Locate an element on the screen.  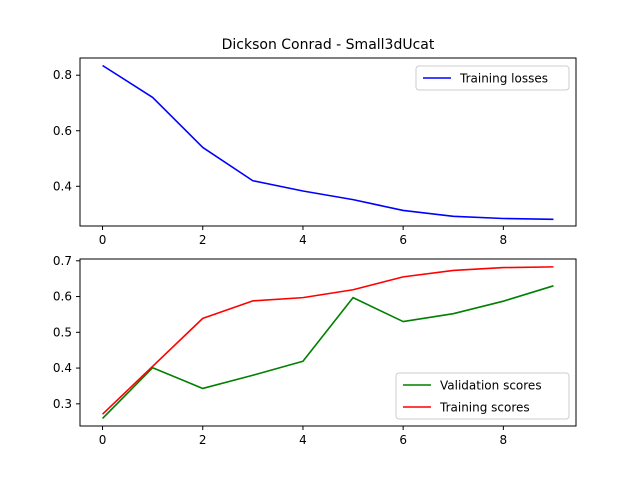
legend-label: Validation scores is located at coordinates (491, 386).